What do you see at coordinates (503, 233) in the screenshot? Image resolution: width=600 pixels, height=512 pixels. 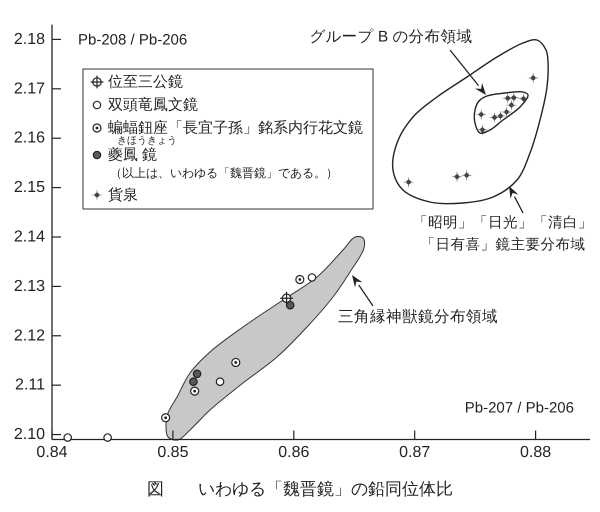 I see `annotation: 「昭明」「日光」「清白」「日有喜」鏡主要分布域` at bounding box center [503, 233].